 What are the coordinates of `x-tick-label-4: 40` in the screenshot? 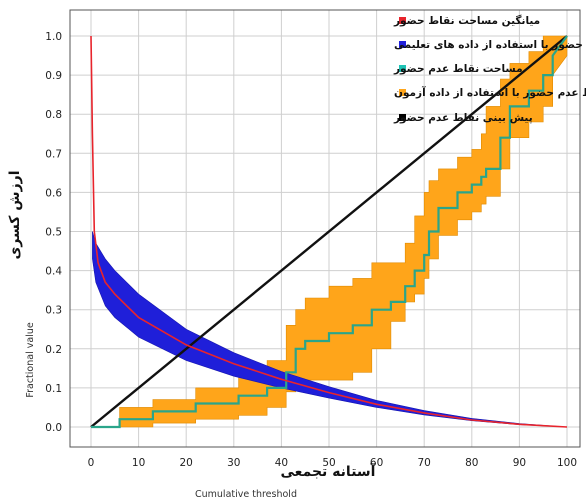 It's located at (281, 463).